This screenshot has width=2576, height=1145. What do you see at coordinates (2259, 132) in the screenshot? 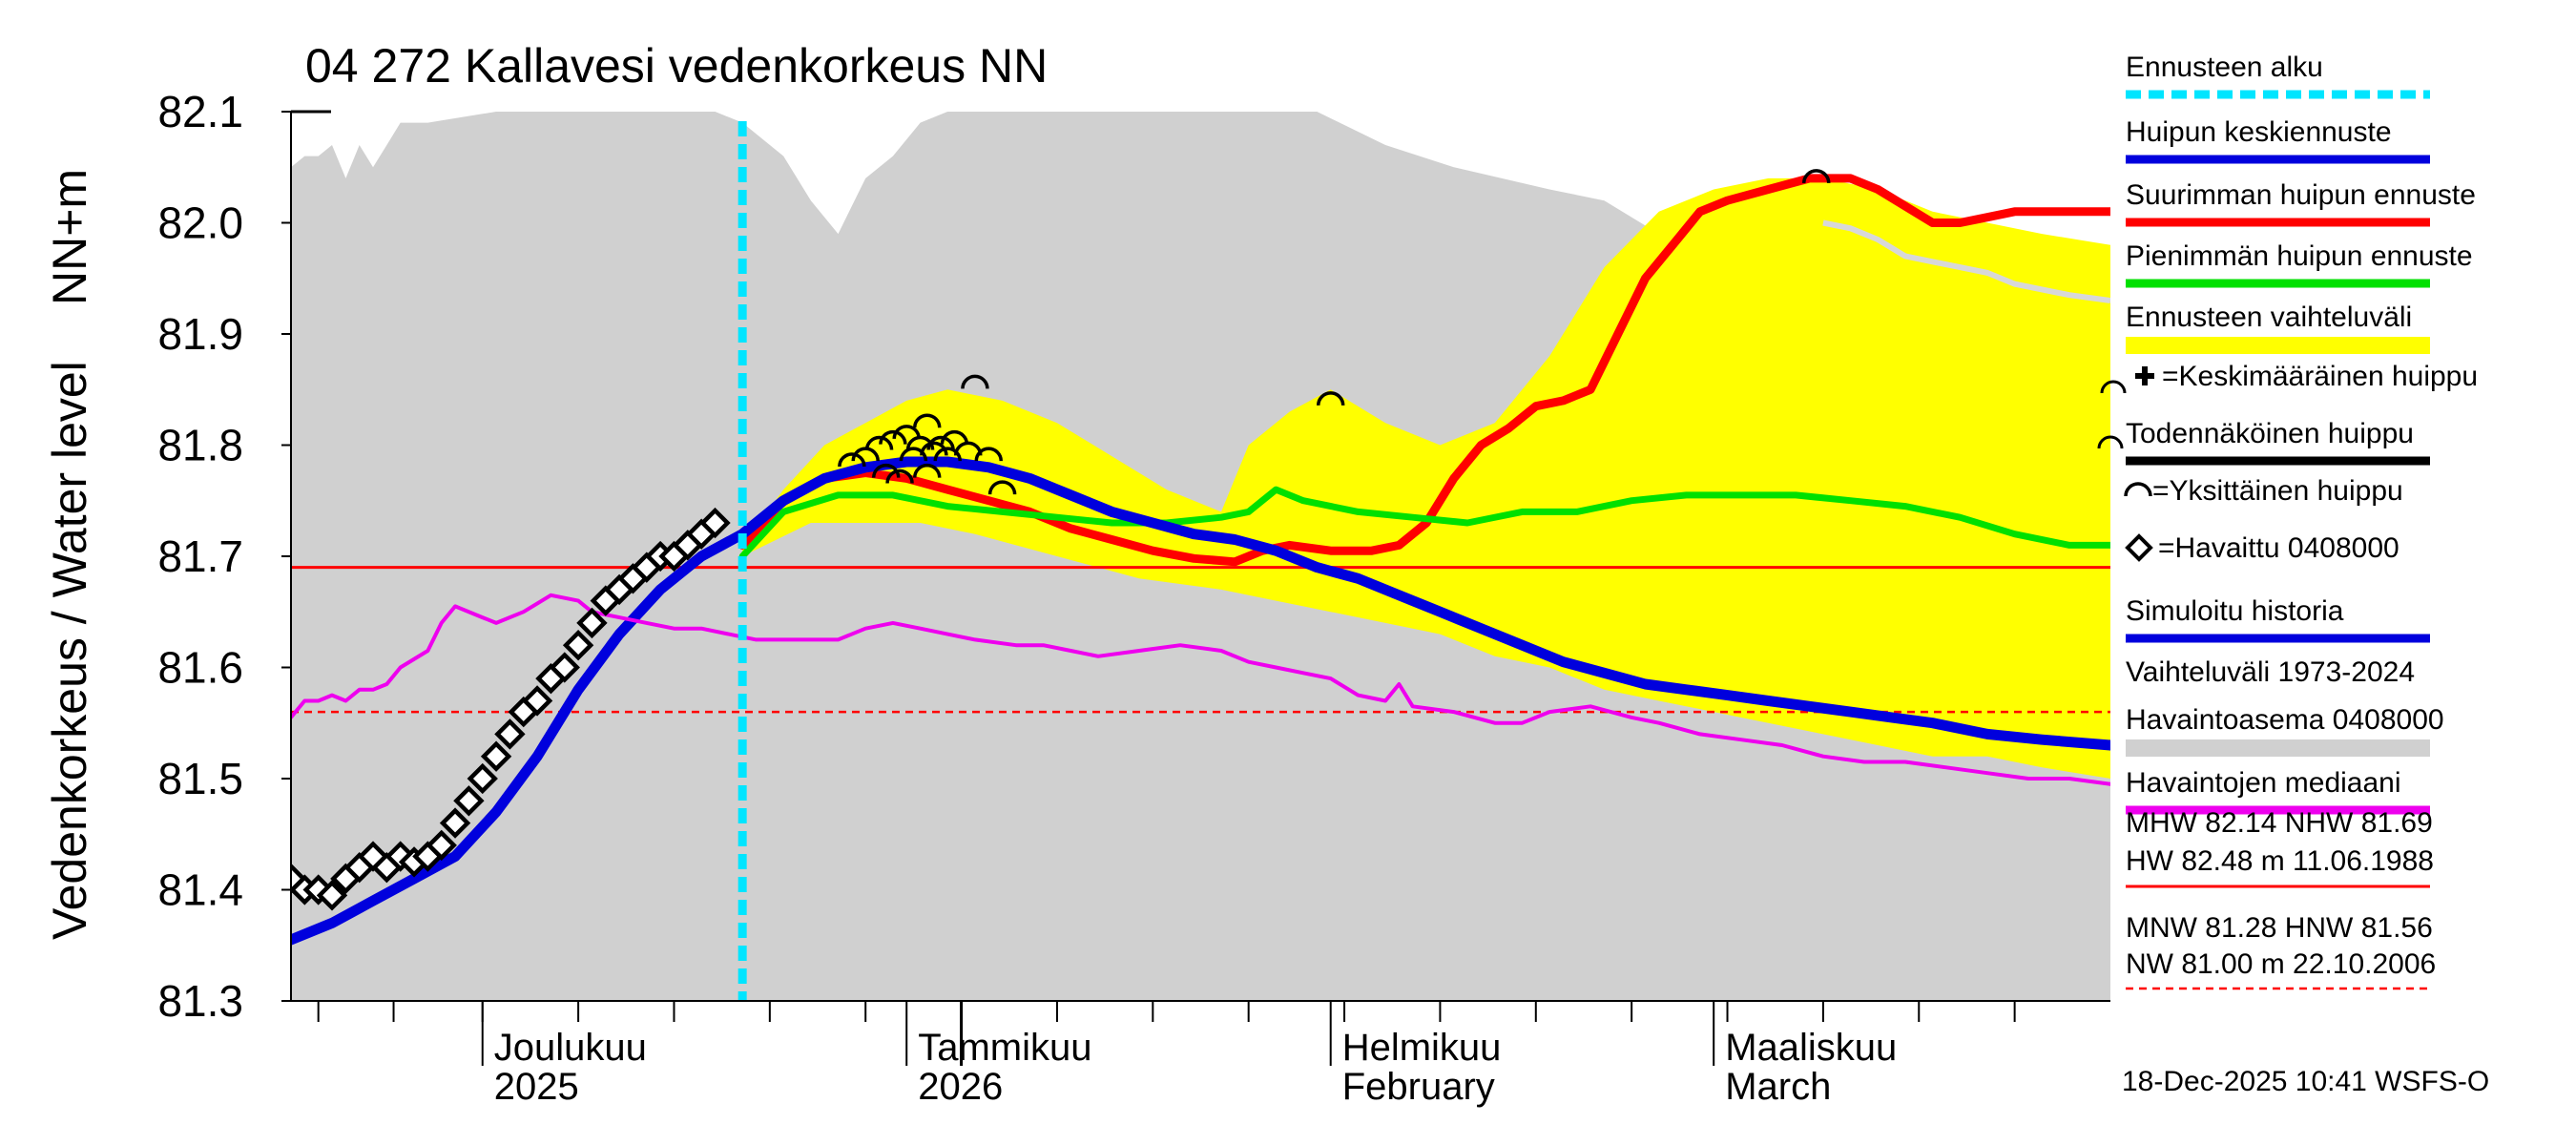
I see `legend-label: Huipun keskiennuste` at bounding box center [2259, 132].